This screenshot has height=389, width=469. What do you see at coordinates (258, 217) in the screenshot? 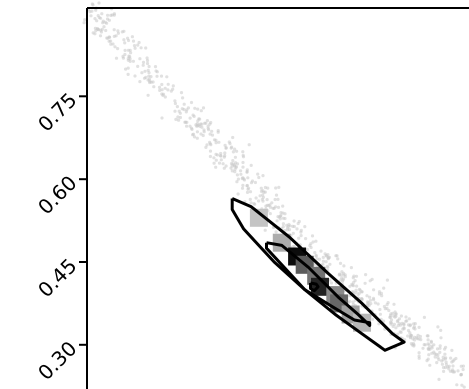
I see `density-cell` at bounding box center [258, 217].